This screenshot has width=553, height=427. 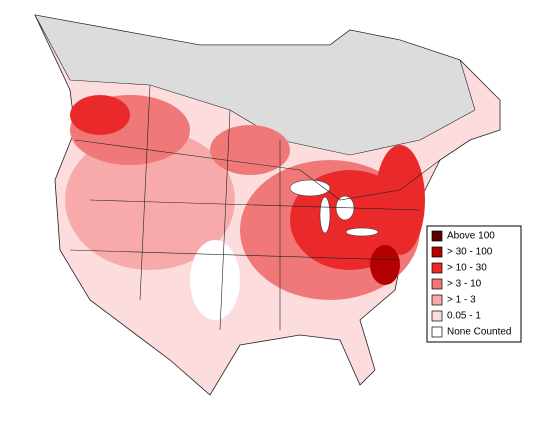 I want to click on legend-box, so click(x=474, y=284).